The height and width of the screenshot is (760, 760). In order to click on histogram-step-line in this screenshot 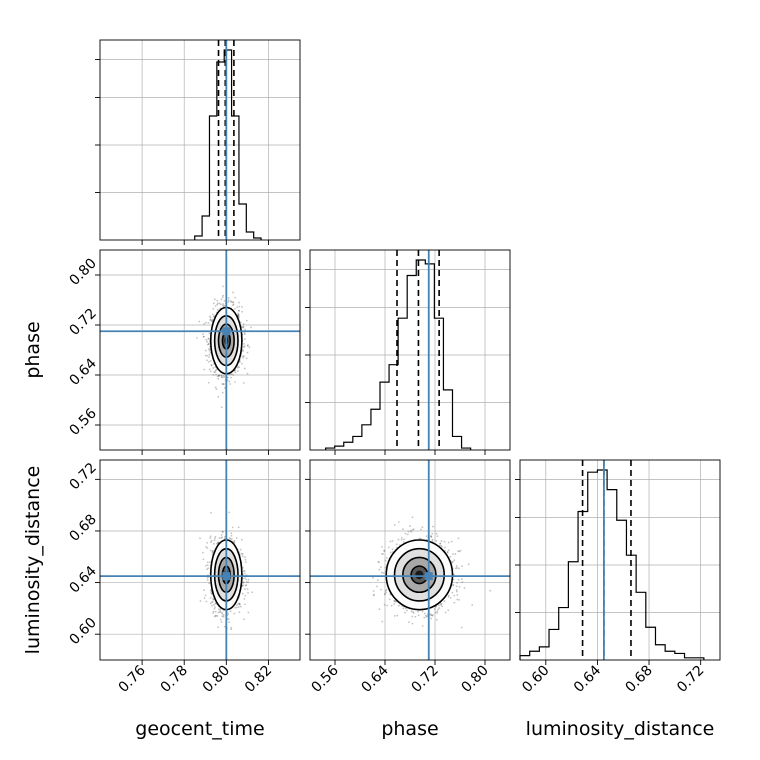, I will do `click(228, 144)`.